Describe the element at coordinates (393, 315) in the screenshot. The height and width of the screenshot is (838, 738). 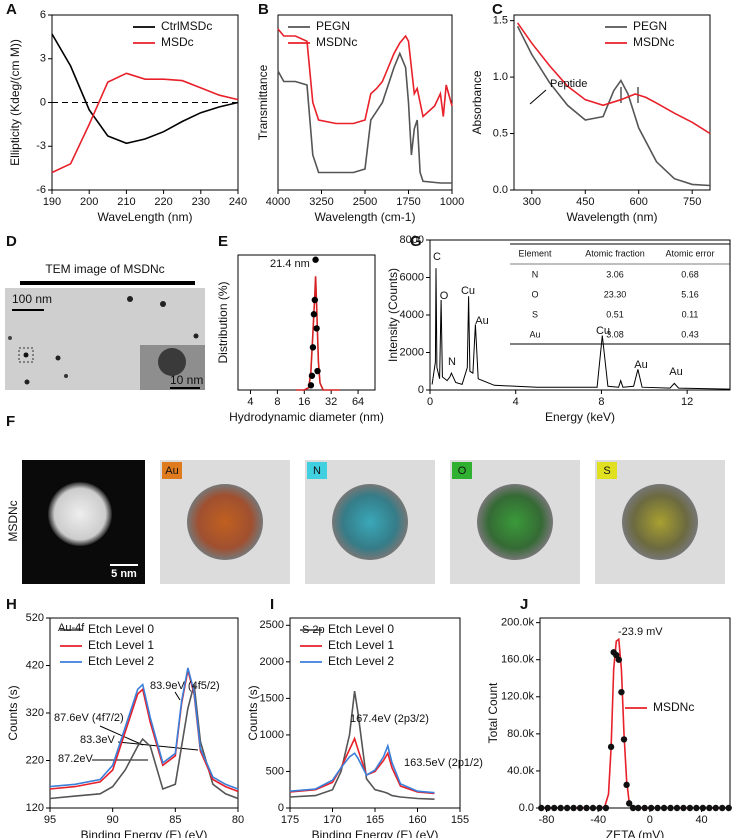
I see `y-axis-label: Intensity (Counts)` at that location.